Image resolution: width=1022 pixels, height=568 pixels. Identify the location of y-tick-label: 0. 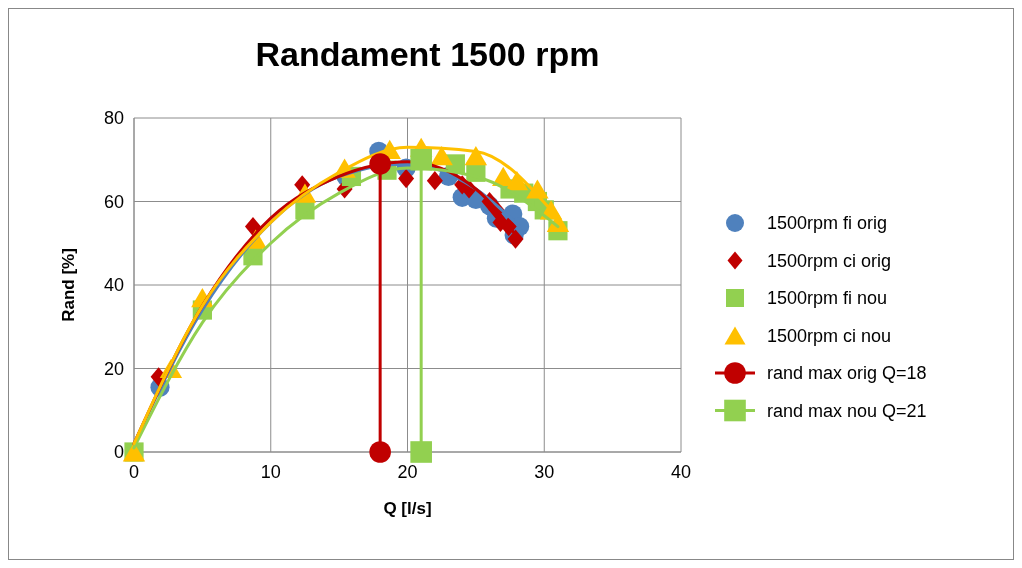
(118, 452).